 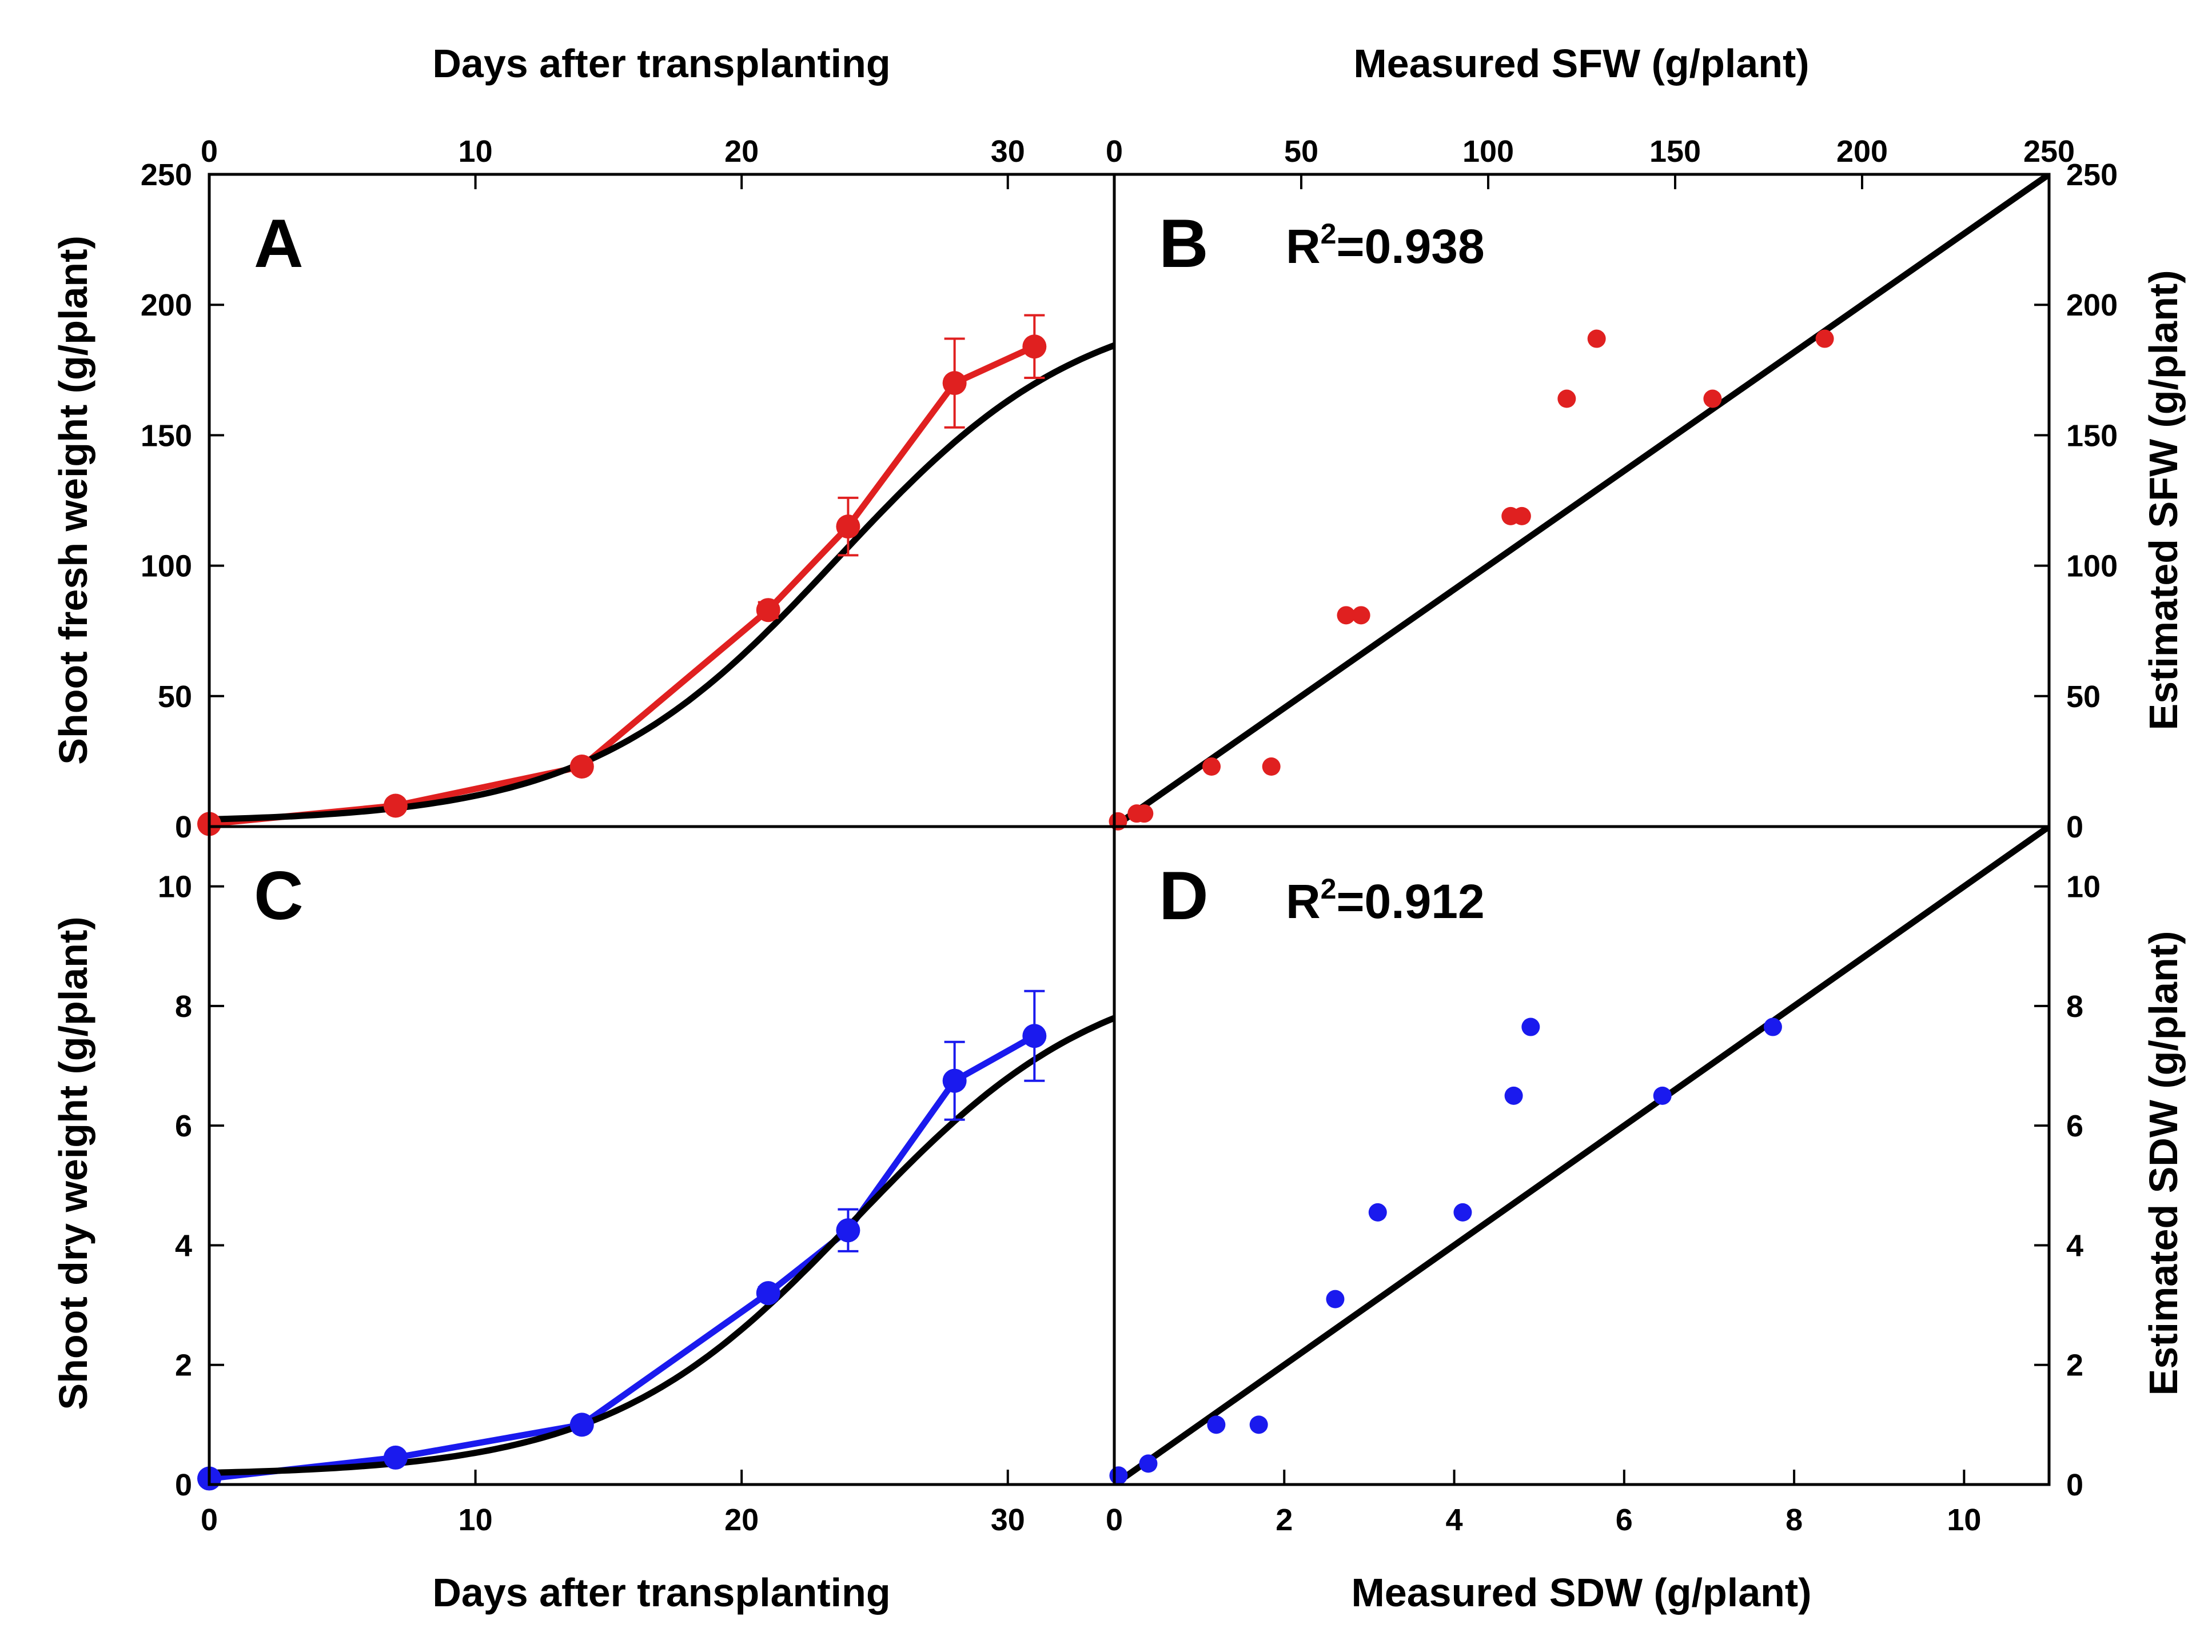 What do you see at coordinates (1285, 1520) in the screenshot?
I see `panel-d-x-tick-label: 2` at bounding box center [1285, 1520].